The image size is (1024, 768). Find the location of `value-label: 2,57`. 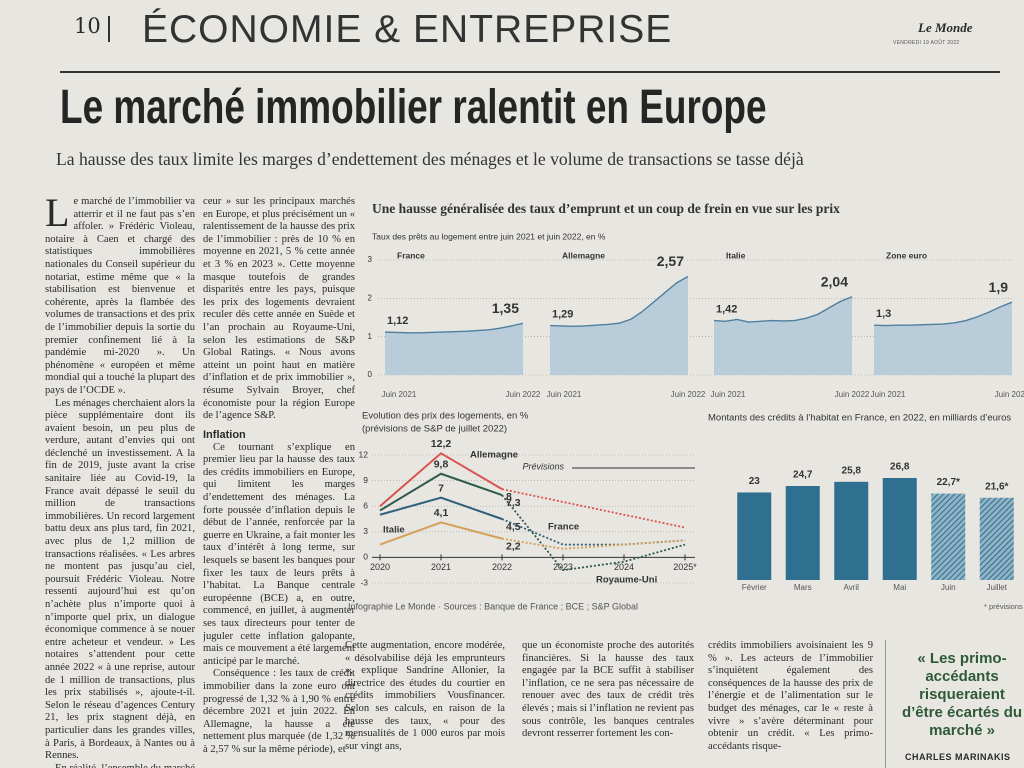

value-label: 2,57 is located at coordinates (670, 261).